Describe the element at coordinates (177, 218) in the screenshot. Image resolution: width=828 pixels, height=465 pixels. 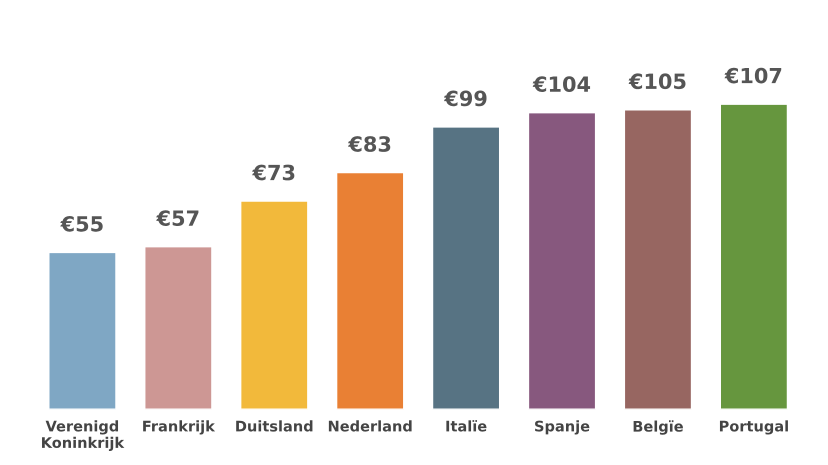
I see `data-label: €57` at that location.